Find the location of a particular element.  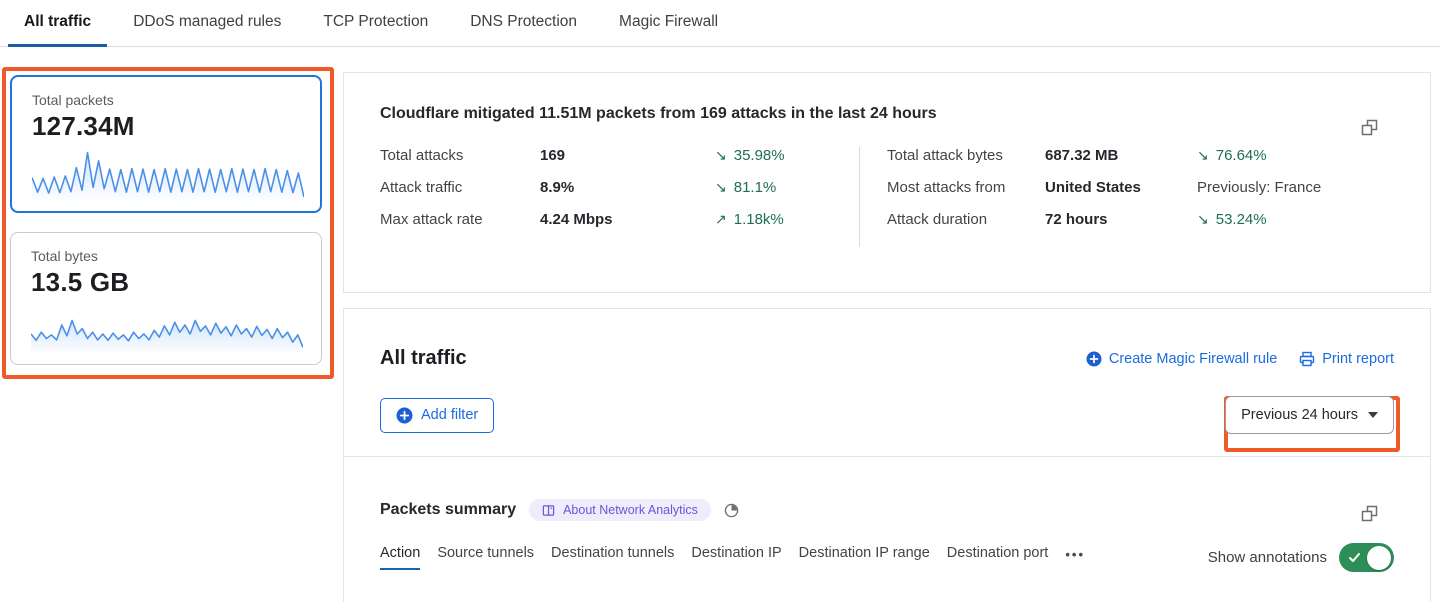

subtab-action: Action is located at coordinates (400, 557).